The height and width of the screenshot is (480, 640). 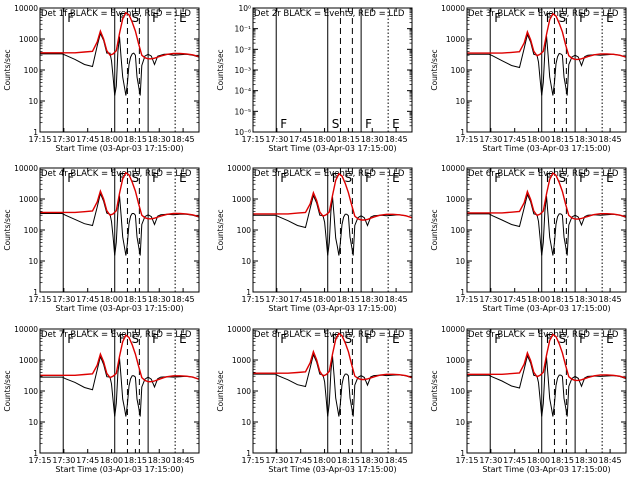 I want to click on y-tick-label: 10⁻¹, so click(x=242, y=29).